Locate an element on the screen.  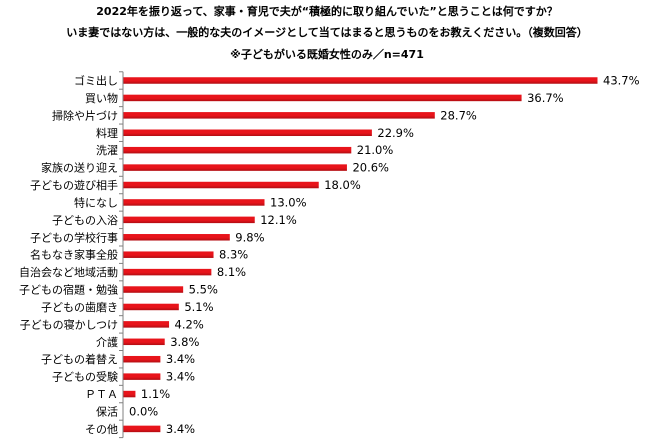
value-label: 5.5% is located at coordinates (203, 290).